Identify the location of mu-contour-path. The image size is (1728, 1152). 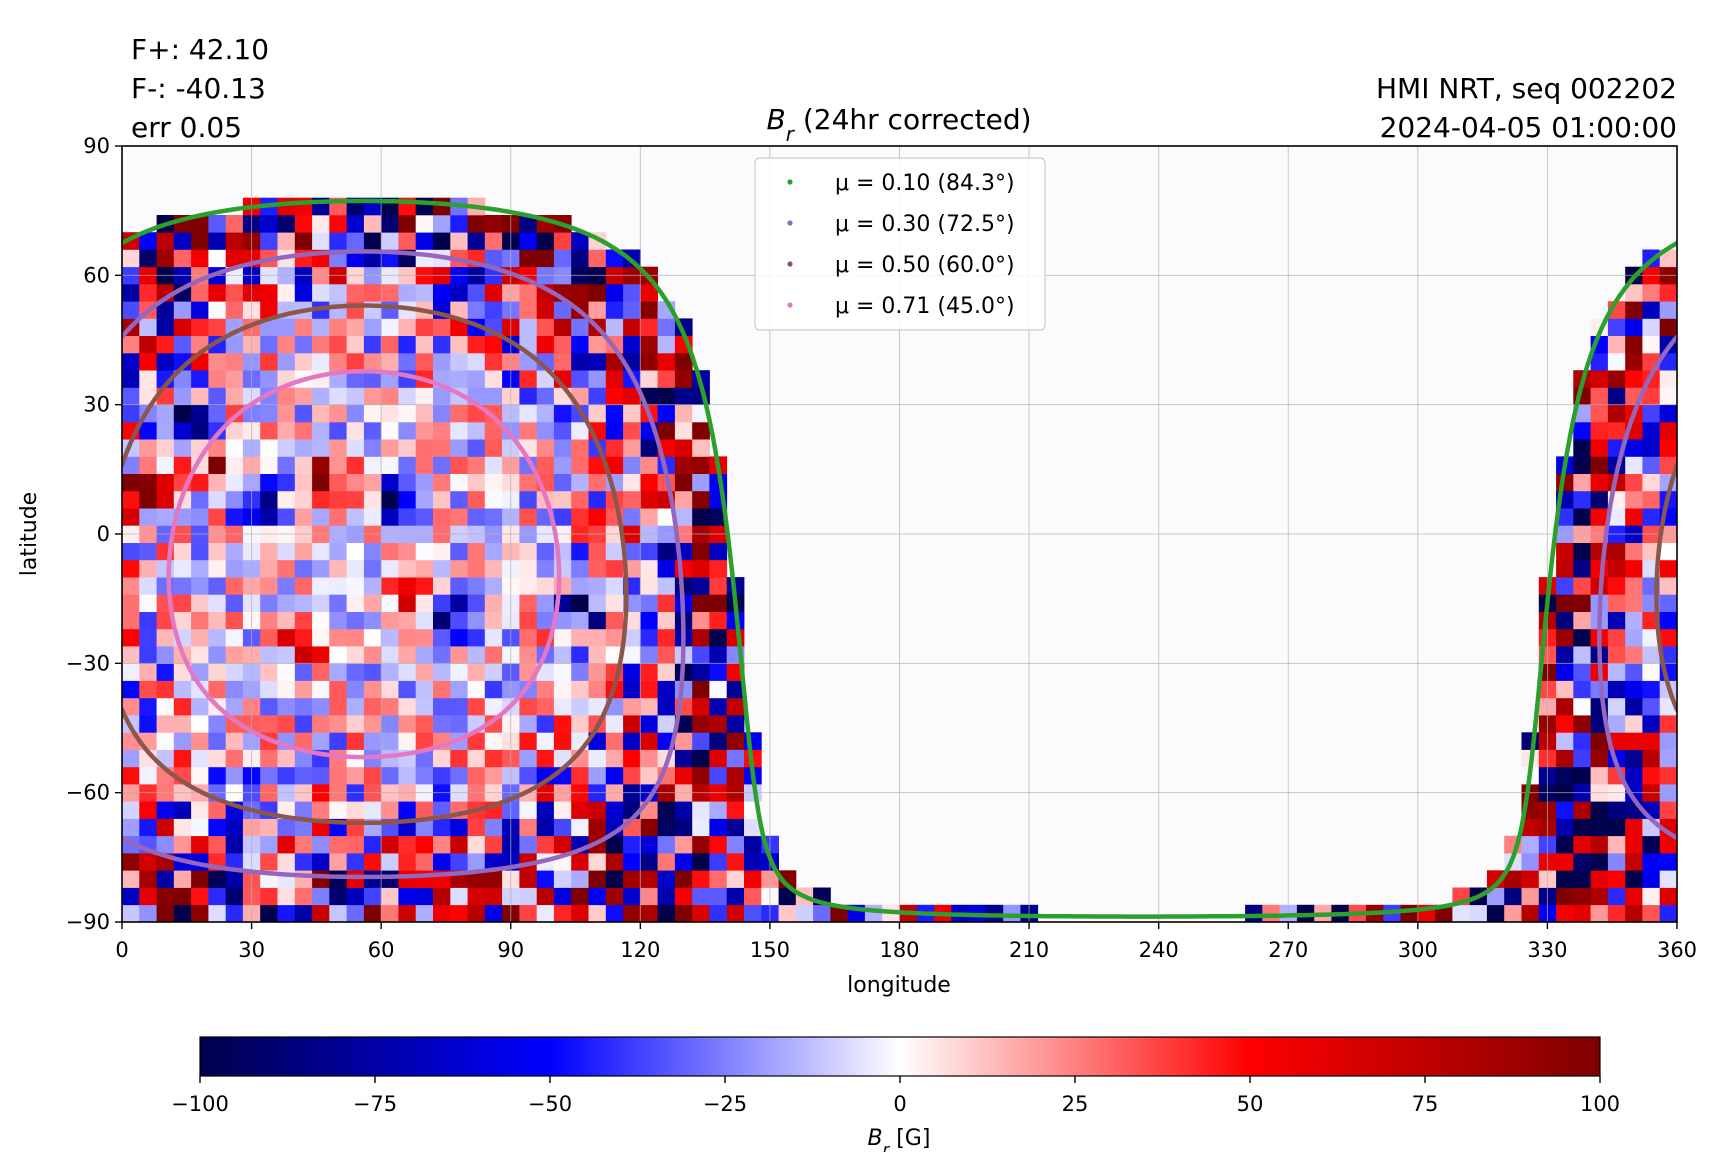
(364, 564).